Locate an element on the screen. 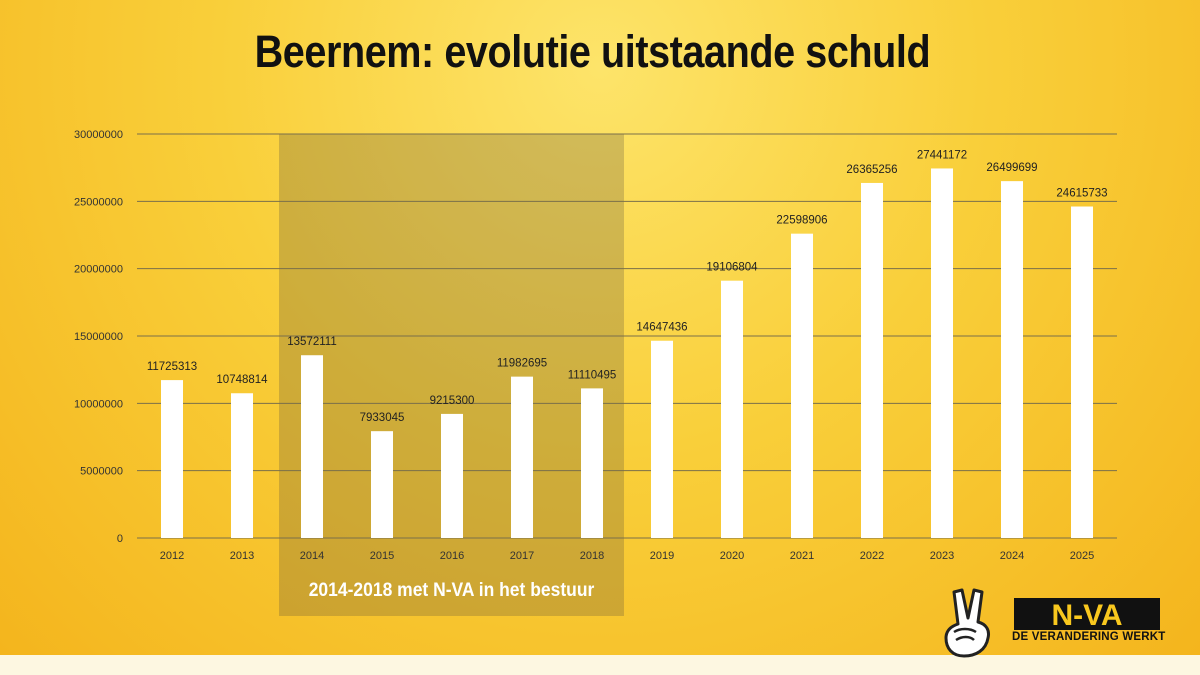  x-tick-label: 2022 is located at coordinates (872, 556).